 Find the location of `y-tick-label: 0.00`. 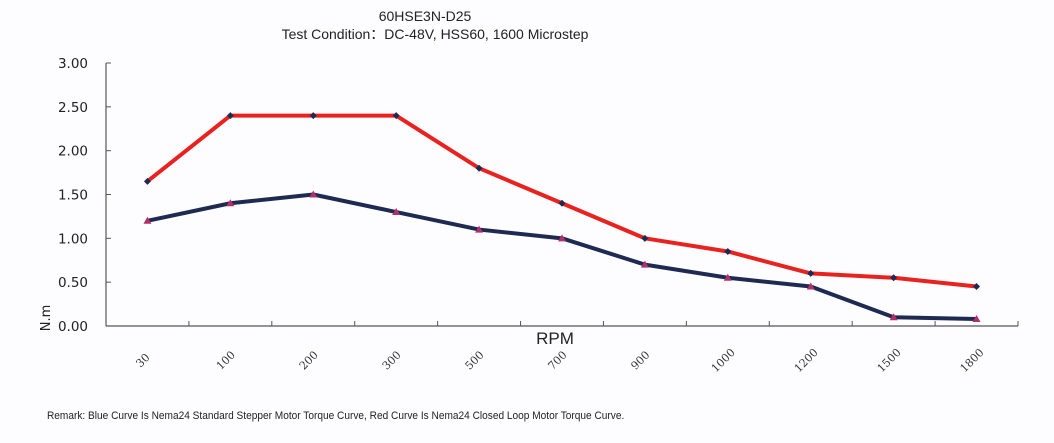

y-tick-label: 0.00 is located at coordinates (73, 327).